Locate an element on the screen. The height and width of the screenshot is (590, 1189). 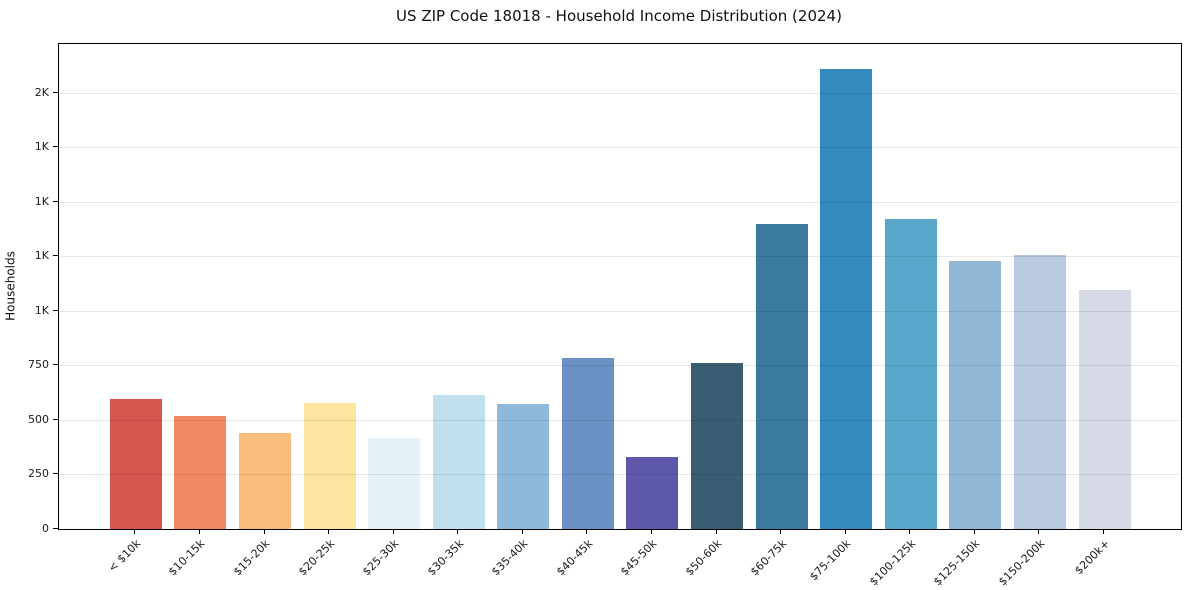
bar-$40-45k is located at coordinates (587, 443).